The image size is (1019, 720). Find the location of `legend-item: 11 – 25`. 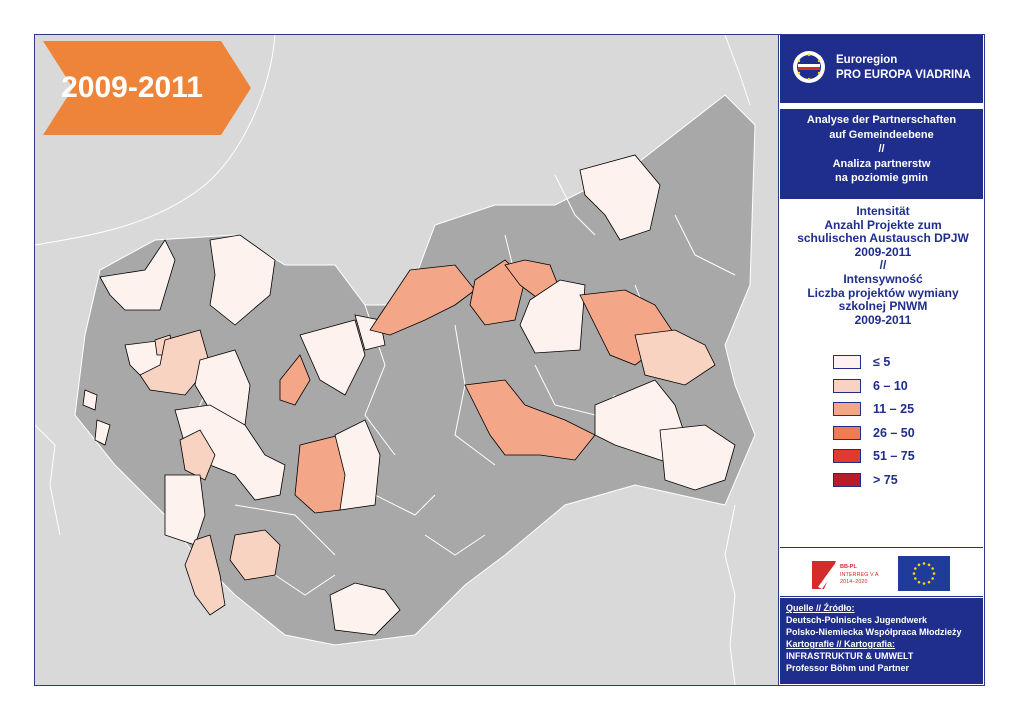

legend-item: 11 – 25 is located at coordinates (874, 409).